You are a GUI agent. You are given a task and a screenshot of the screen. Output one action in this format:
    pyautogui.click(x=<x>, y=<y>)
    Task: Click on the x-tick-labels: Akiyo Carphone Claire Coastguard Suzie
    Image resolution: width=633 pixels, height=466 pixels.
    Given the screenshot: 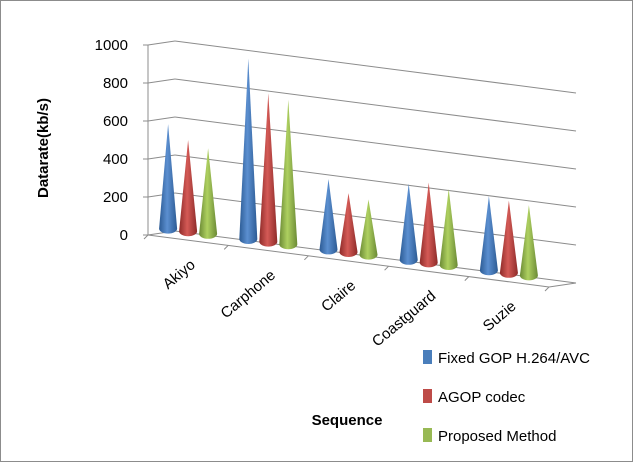 What is the action you would take?
    pyautogui.click(x=340, y=303)
    